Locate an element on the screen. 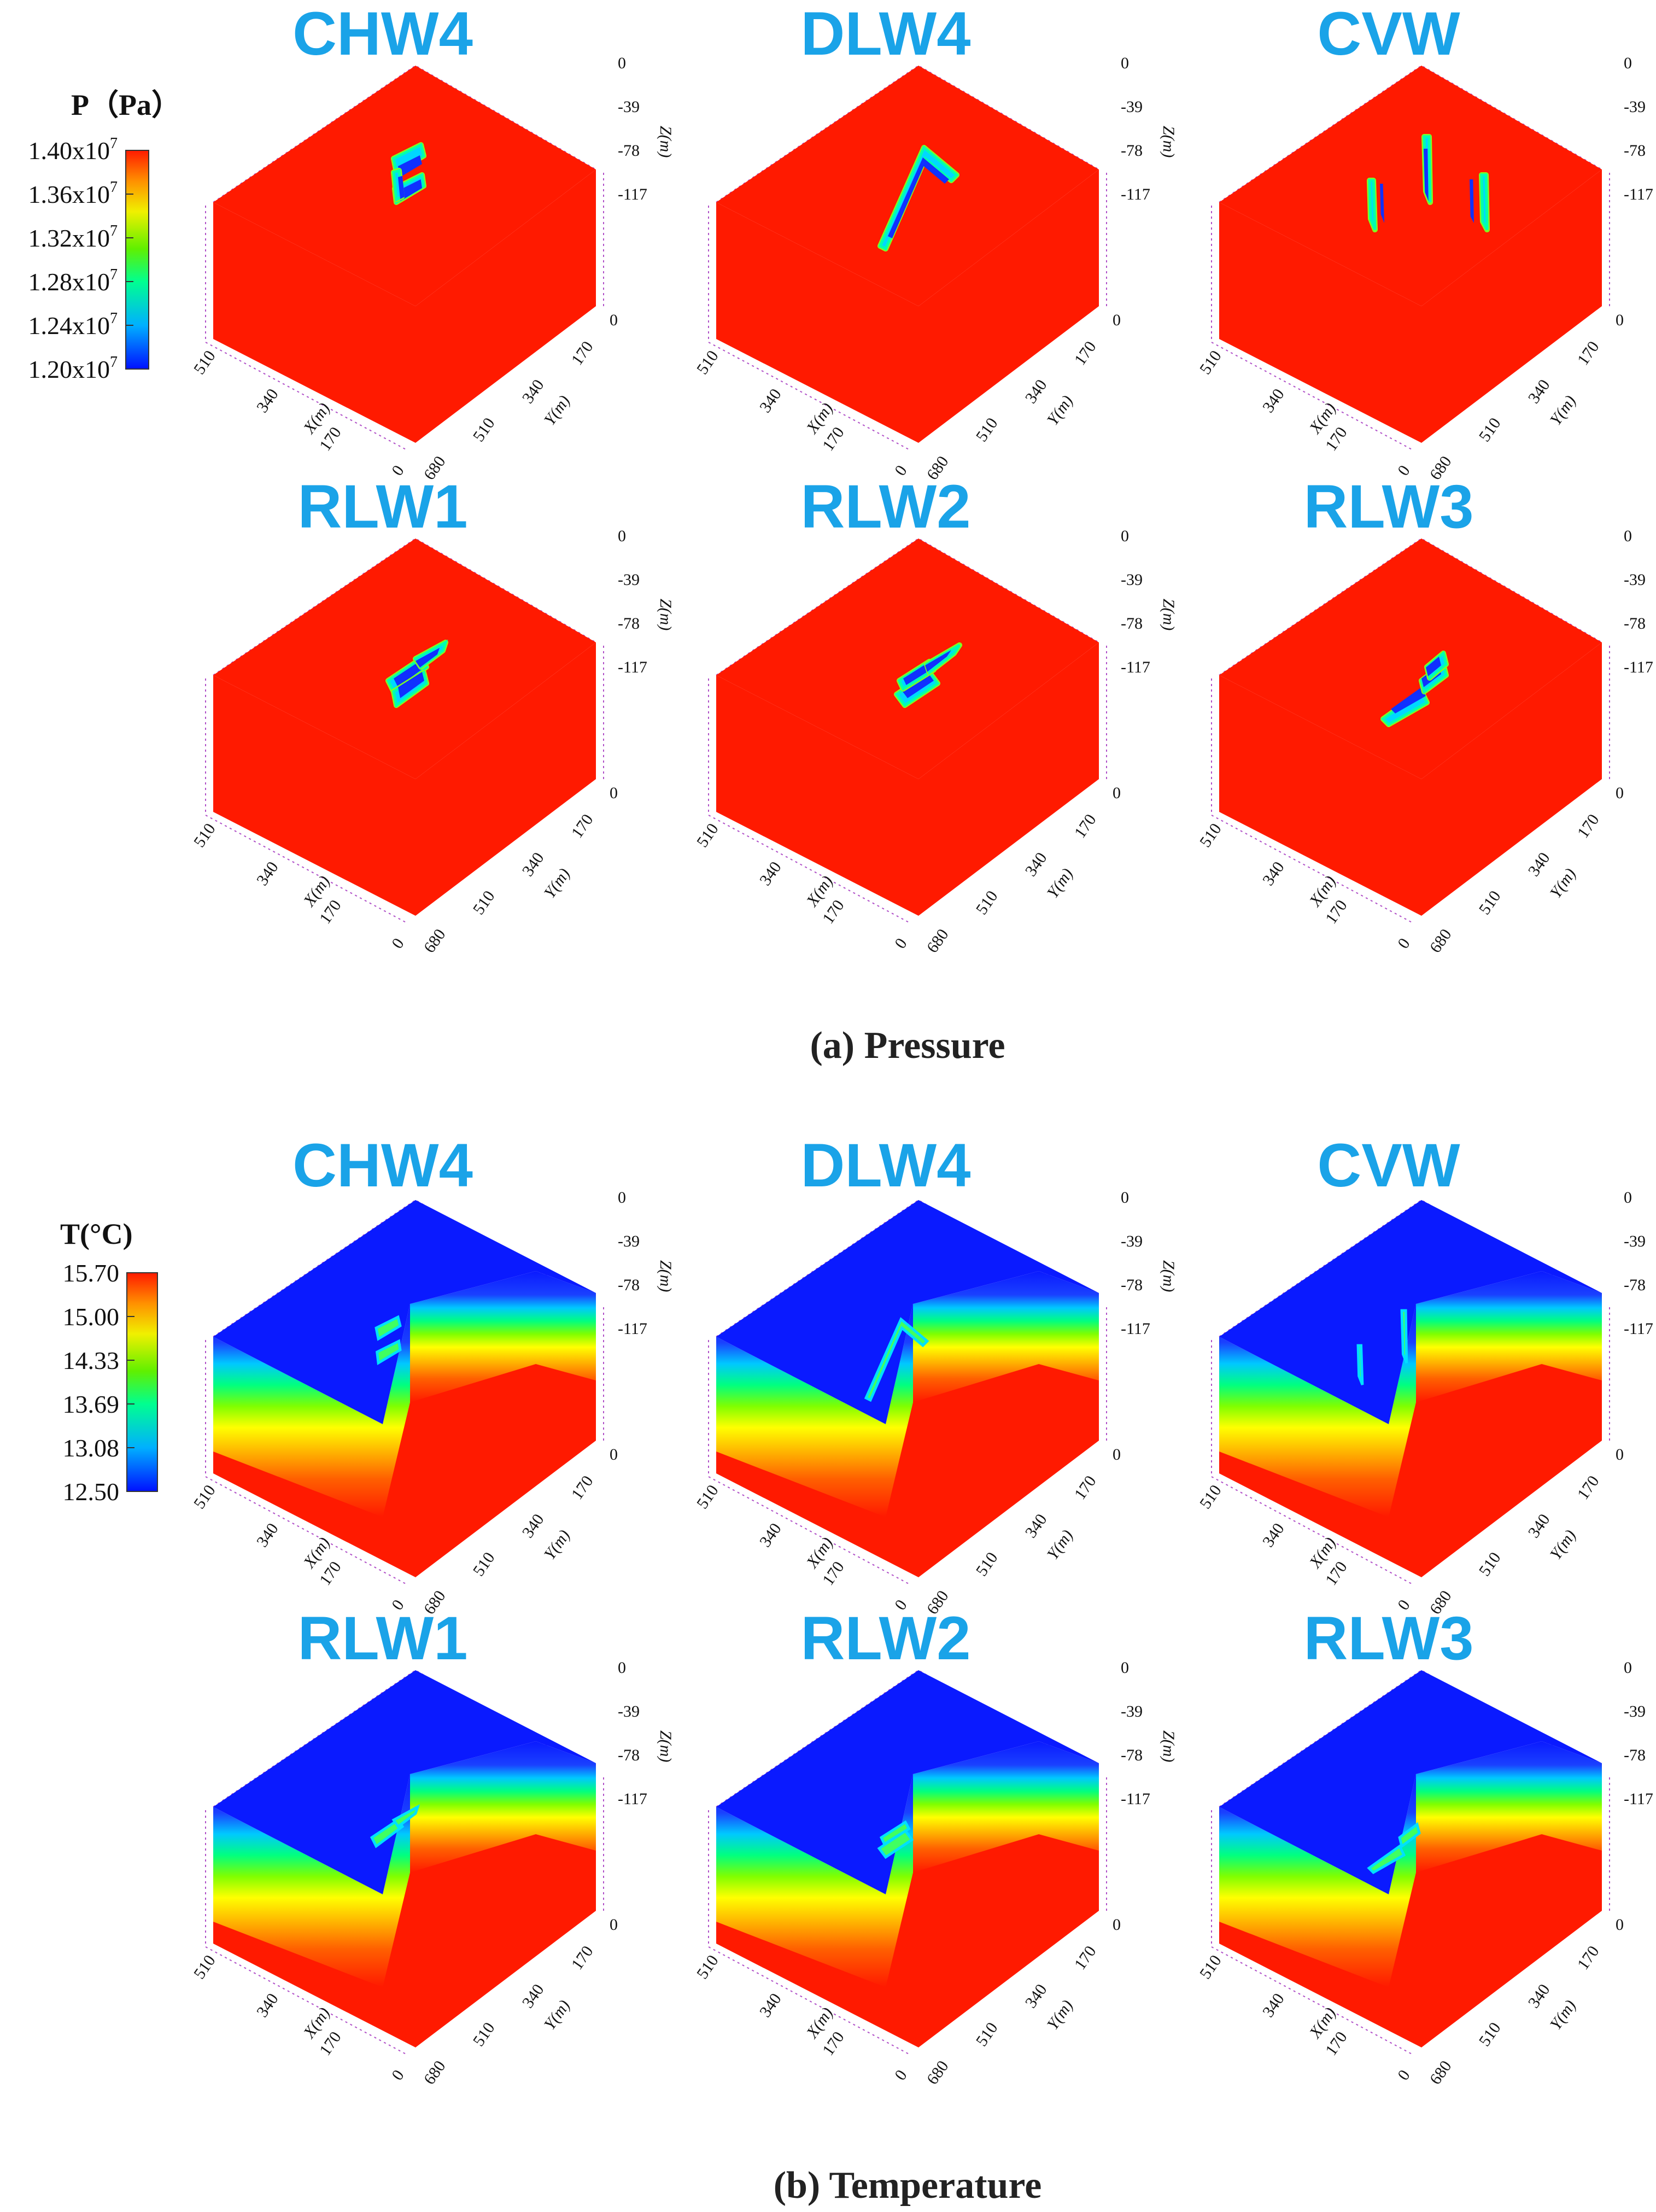 Image resolution: width=1656 pixels, height=2212 pixels. panel-title: RLW1 is located at coordinates (382, 507).